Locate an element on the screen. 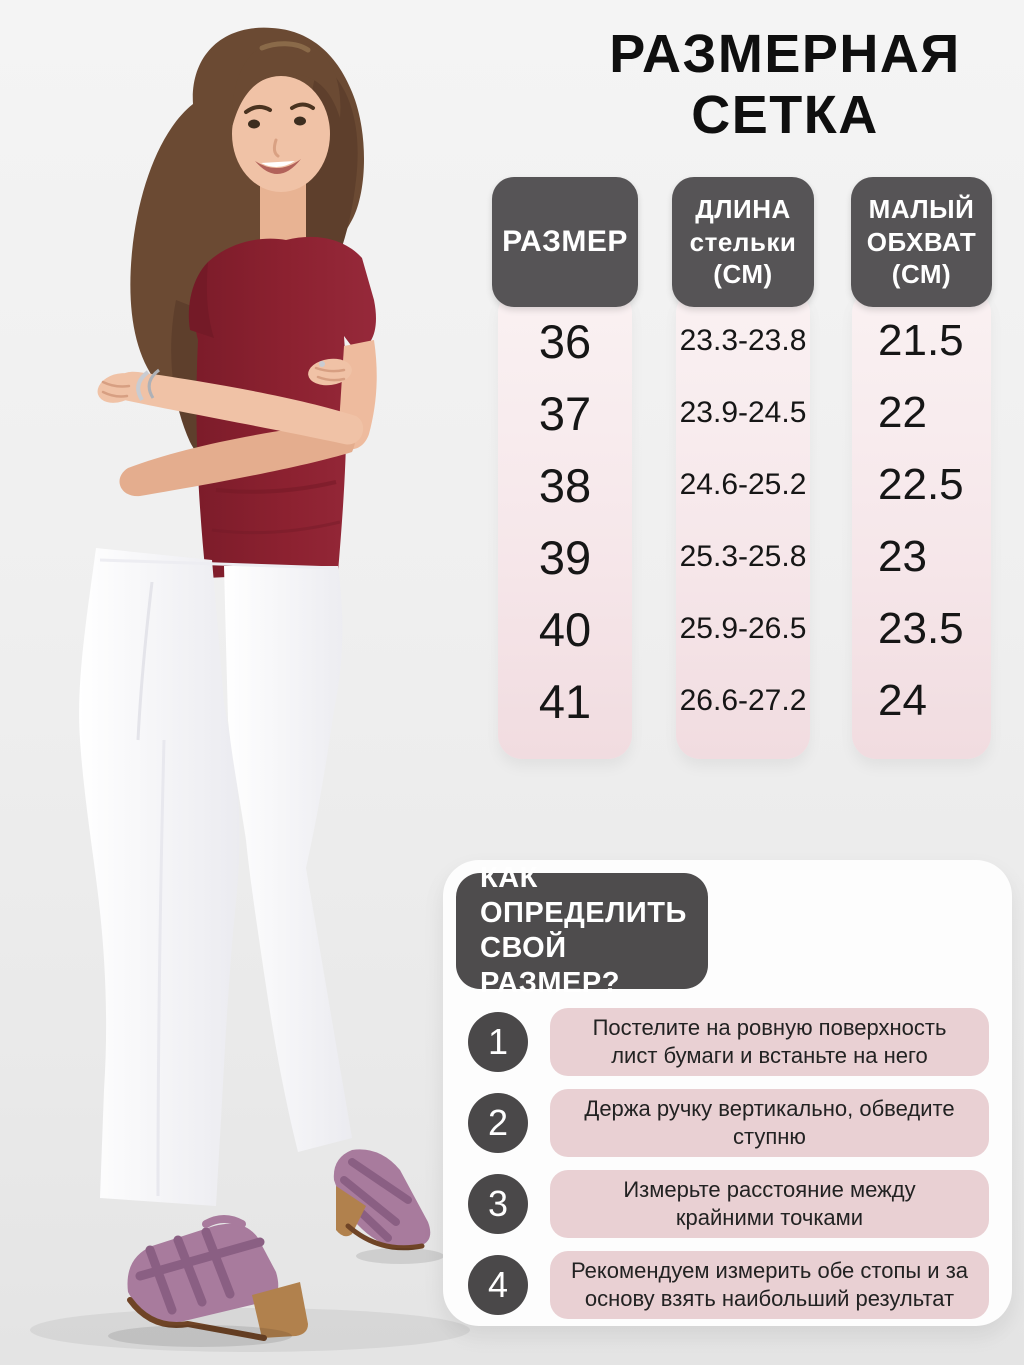  smile is located at coordinates (278, 167).